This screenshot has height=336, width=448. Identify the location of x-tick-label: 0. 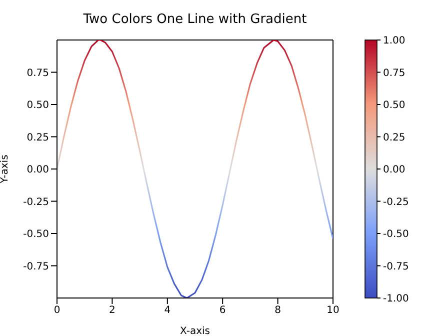
(57, 310).